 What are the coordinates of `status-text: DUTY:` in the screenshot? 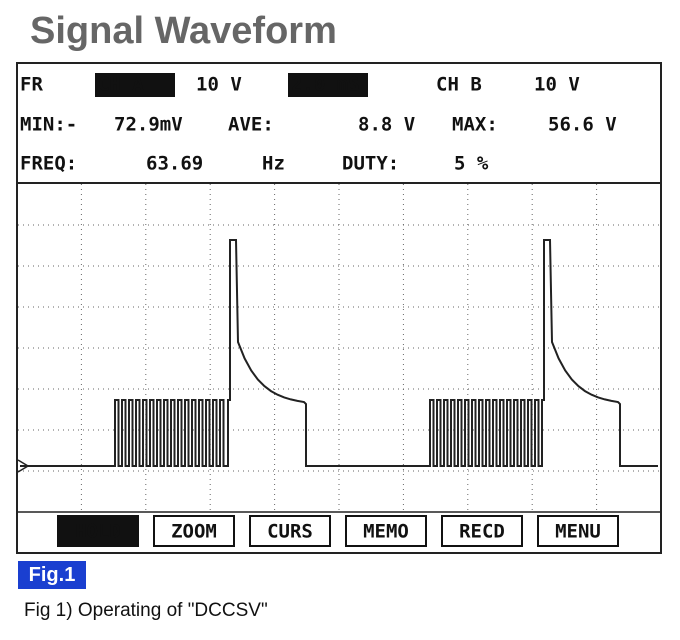 It's located at (370, 164).